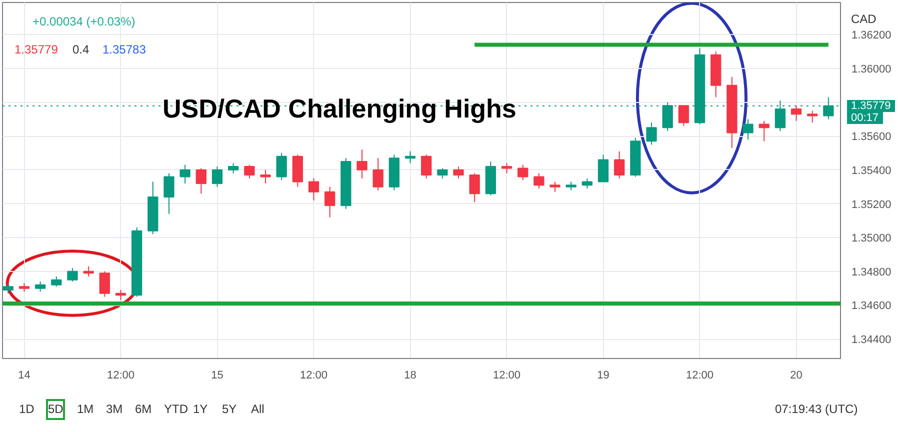 Image resolution: width=898 pixels, height=432 pixels. I want to click on y-tick-label: 1.34600, so click(872, 306).